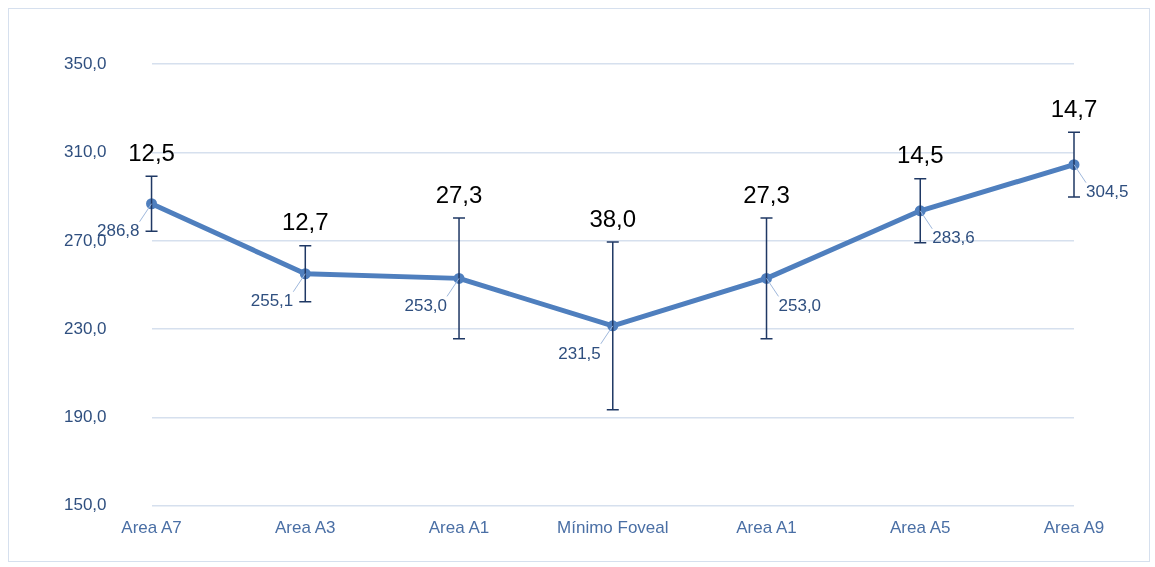 The height and width of the screenshot is (567, 1155). What do you see at coordinates (85, 417) in the screenshot?
I see `y-tick-label: 190,0` at bounding box center [85, 417].